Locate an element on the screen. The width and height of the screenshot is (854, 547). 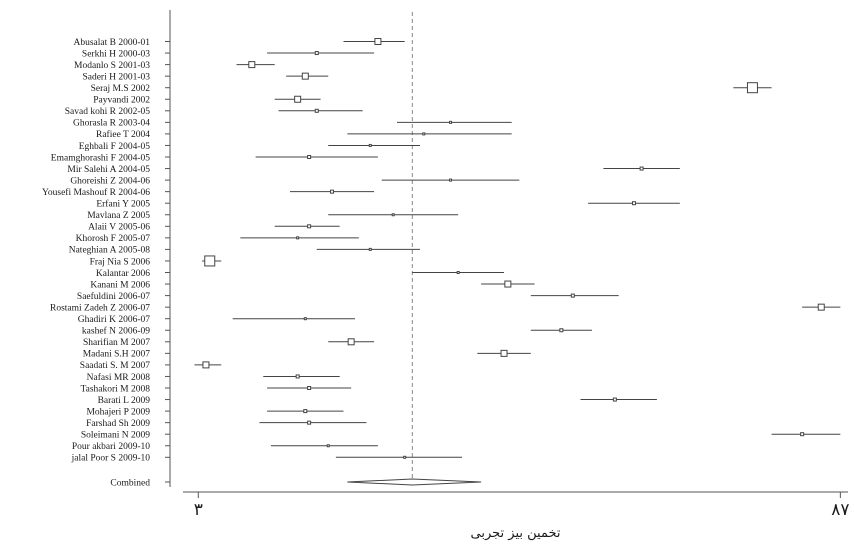
study-row: Rafiee T 2004 is located at coordinates (304, 134).